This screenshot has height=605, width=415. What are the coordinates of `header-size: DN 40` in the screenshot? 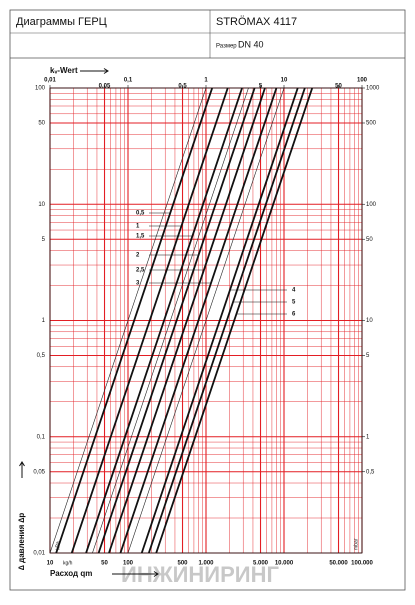 It's located at (251, 44).